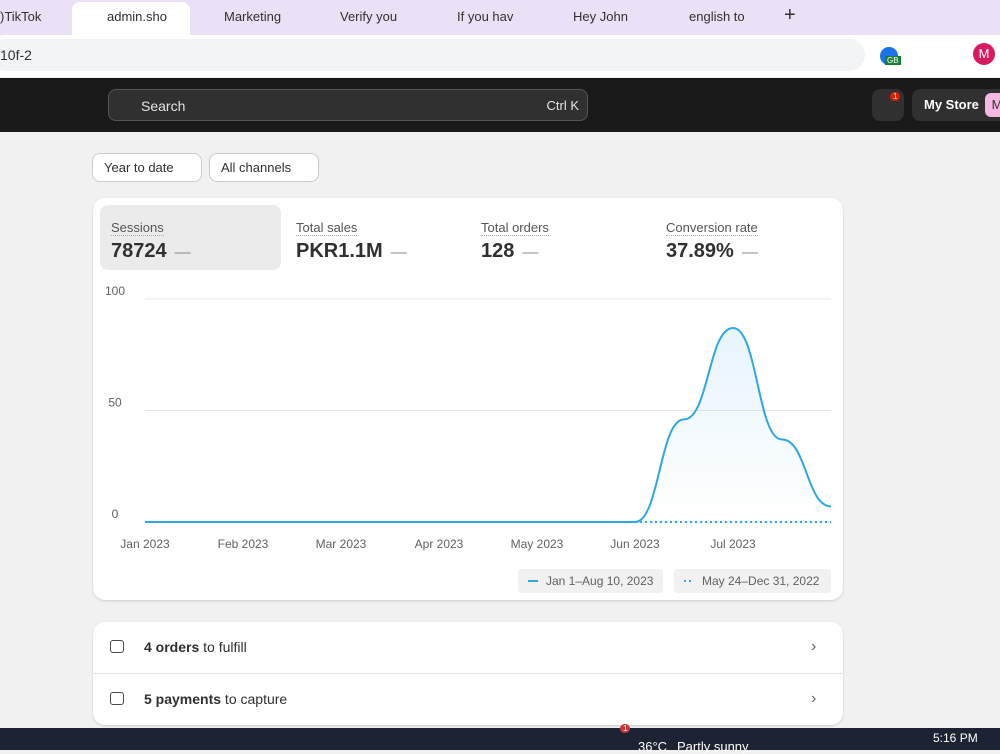  Describe the element at coordinates (339, 251) in the screenshot. I see `metric-value: PKR1.1M` at that location.